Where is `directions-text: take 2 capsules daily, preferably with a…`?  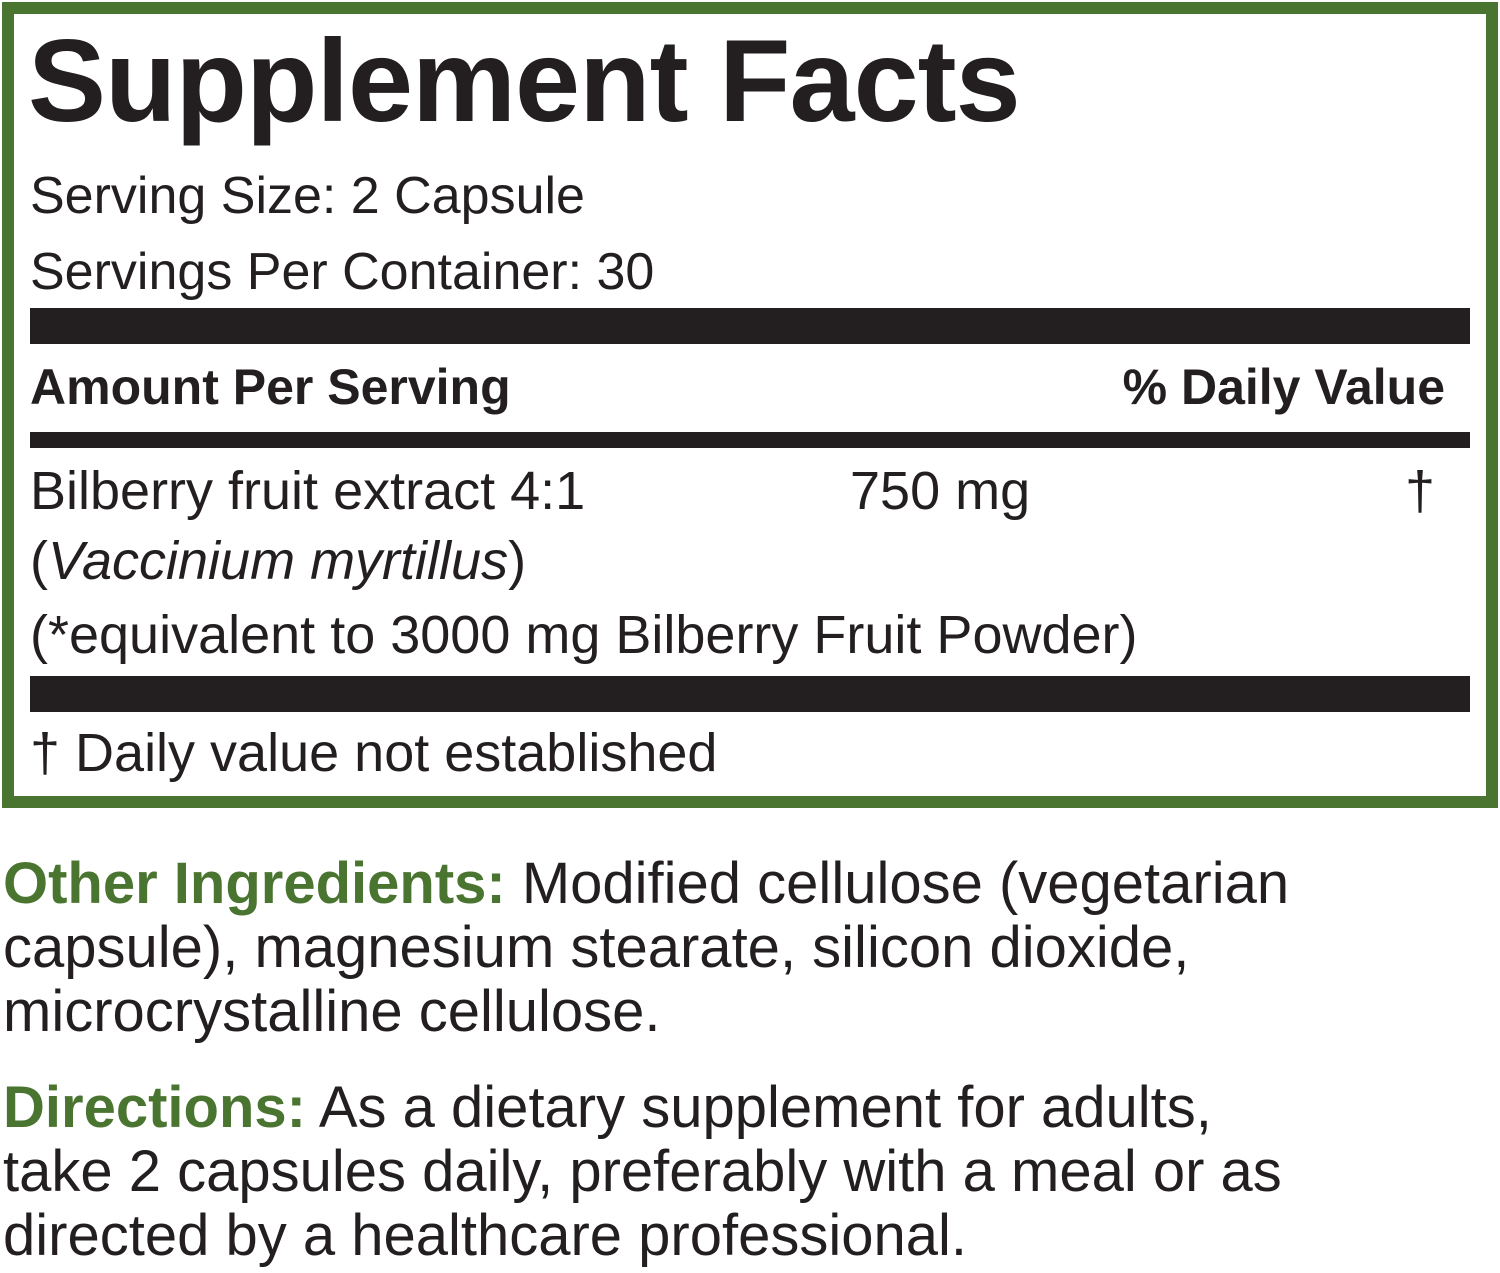
directions-text: take 2 capsules daily, preferably with a… is located at coordinates (642, 1171).